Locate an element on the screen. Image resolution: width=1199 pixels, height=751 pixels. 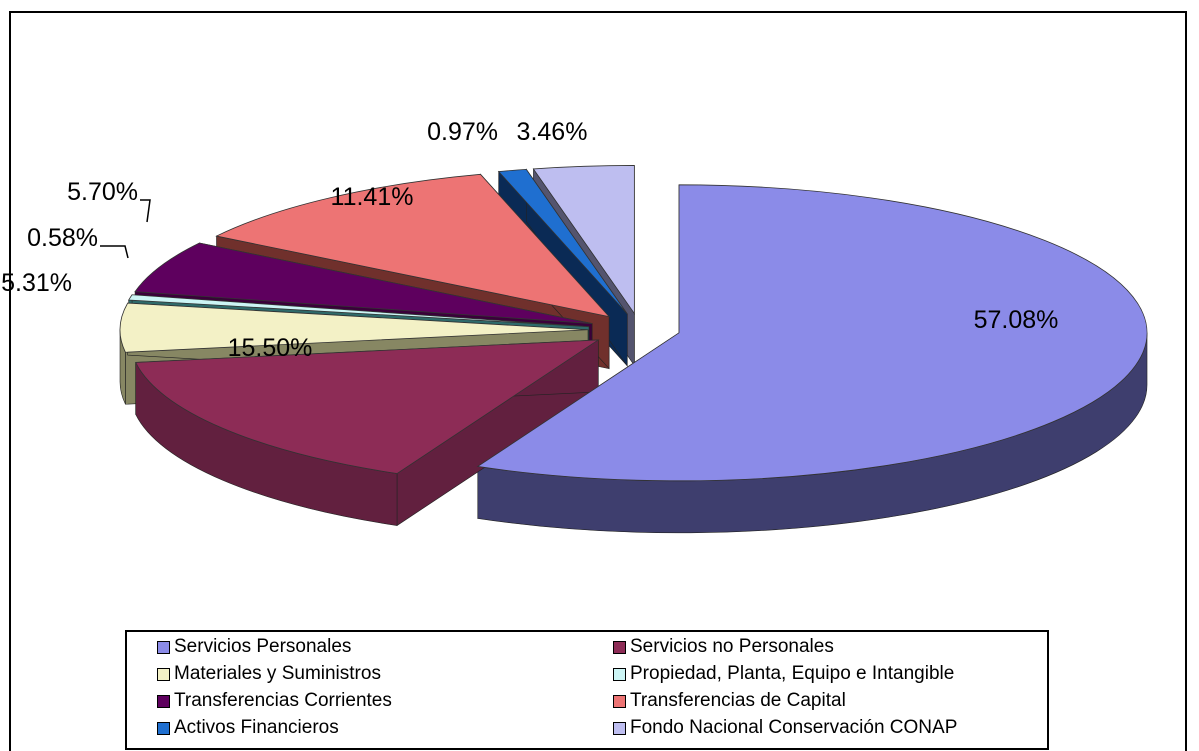
data-label-transferencias-corrientes: 5.70% is located at coordinates (102, 192).